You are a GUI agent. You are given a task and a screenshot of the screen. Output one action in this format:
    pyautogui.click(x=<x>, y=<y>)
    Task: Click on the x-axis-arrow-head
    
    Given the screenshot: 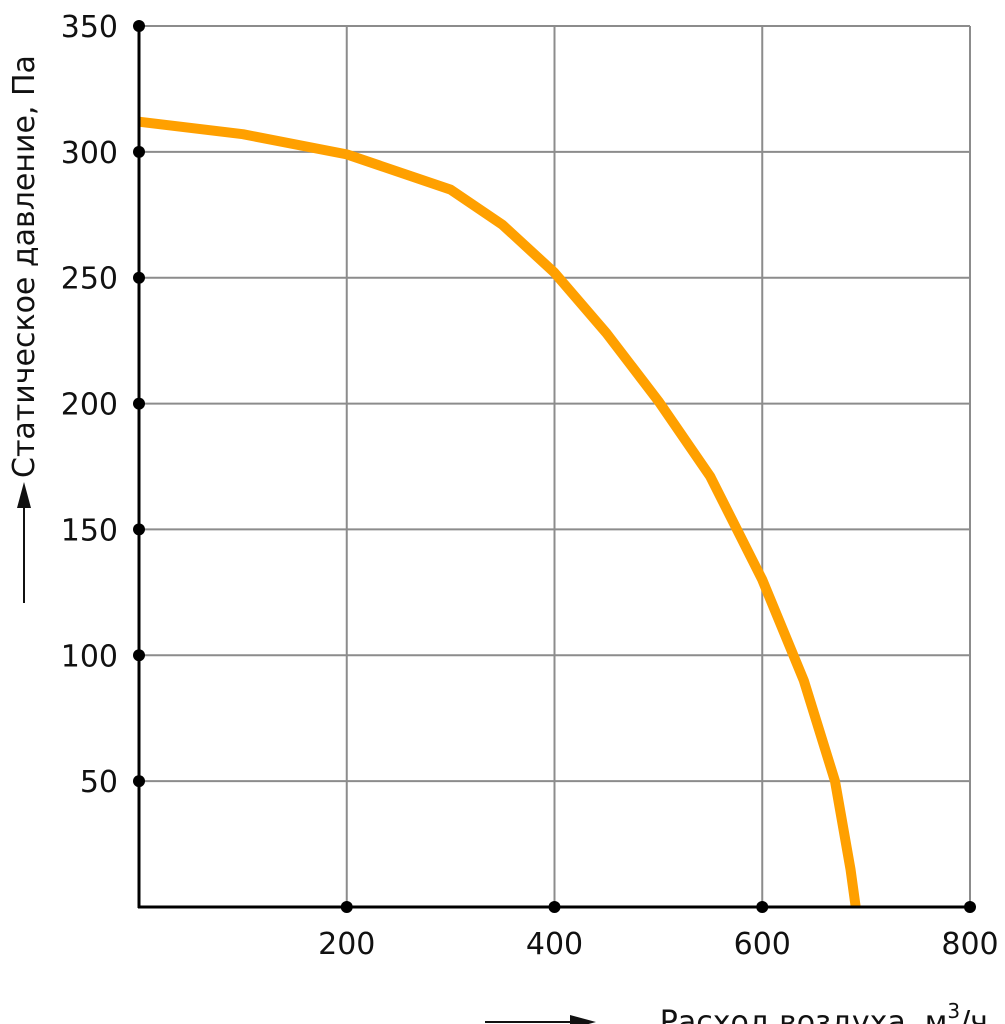 What is the action you would take?
    pyautogui.click(x=583, y=1019)
    